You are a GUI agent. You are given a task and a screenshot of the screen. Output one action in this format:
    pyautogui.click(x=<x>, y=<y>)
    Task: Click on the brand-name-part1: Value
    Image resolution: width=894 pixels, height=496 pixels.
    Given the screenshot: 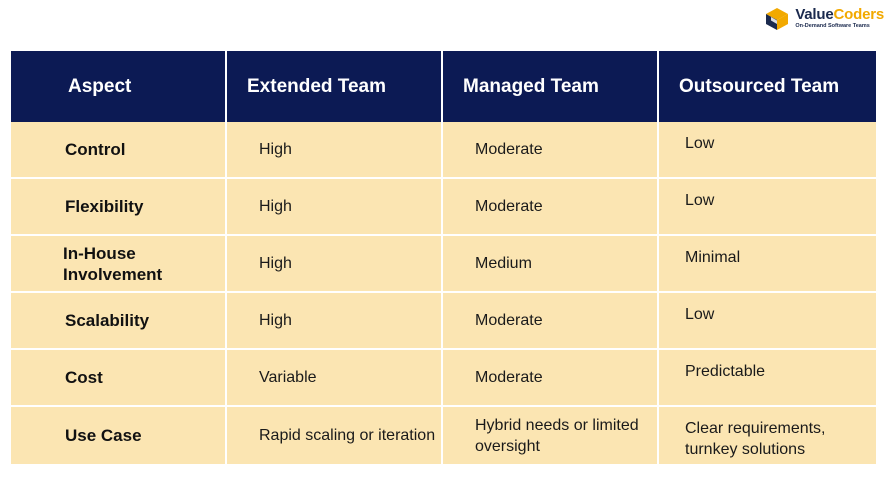 What is the action you would take?
    pyautogui.click(x=814, y=14)
    